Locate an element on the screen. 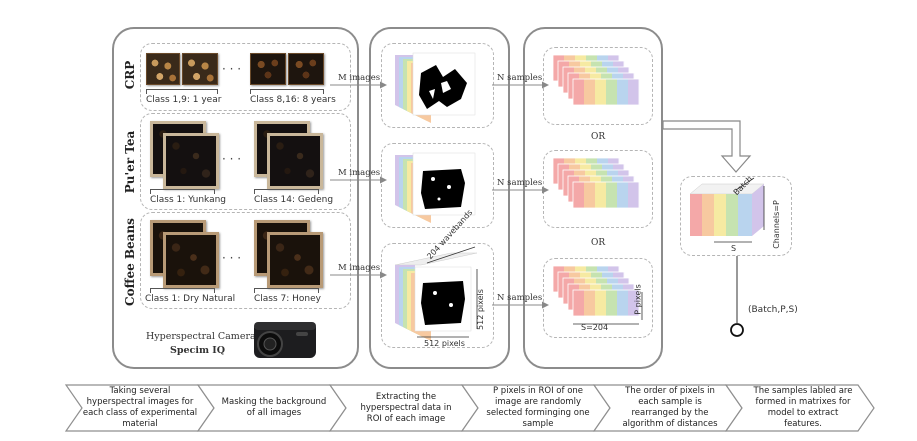 The height and width of the screenshot is (441, 917). cube-width-label: 512 pixels is located at coordinates (444, 343).